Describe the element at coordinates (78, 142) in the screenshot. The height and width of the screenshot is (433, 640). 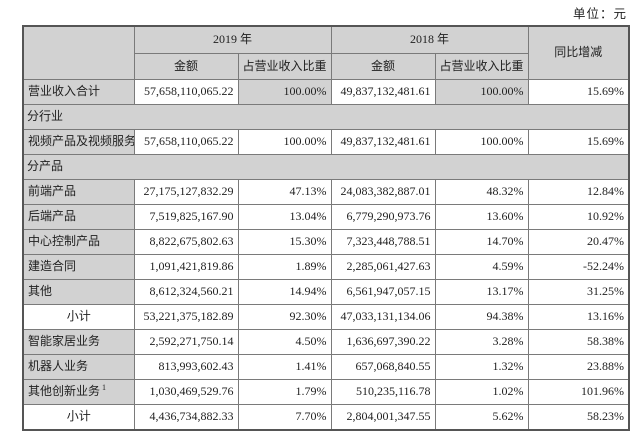
I see `row-label-cell: 视频产品及视频服务` at that location.